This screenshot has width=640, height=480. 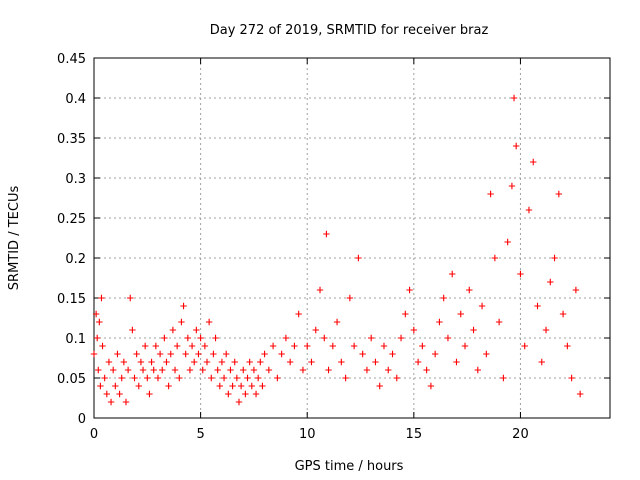 I want to click on y-tick-label: 0.1, so click(x=75, y=339).